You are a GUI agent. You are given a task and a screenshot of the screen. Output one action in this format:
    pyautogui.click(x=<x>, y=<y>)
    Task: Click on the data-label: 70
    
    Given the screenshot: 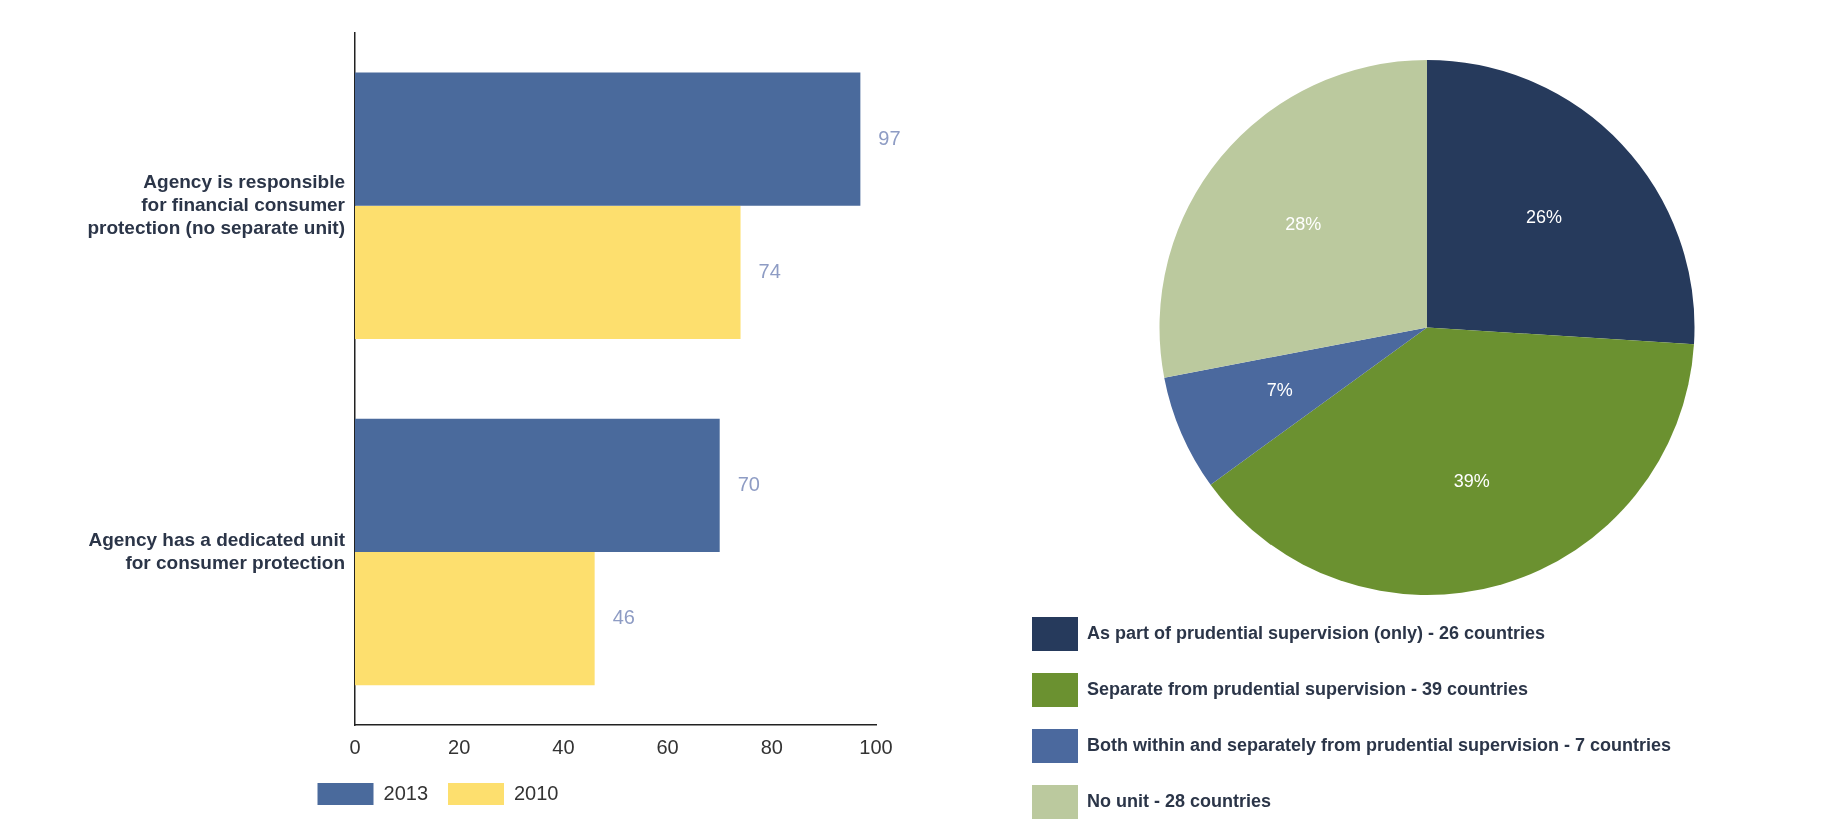 What is the action you would take?
    pyautogui.click(x=748, y=483)
    